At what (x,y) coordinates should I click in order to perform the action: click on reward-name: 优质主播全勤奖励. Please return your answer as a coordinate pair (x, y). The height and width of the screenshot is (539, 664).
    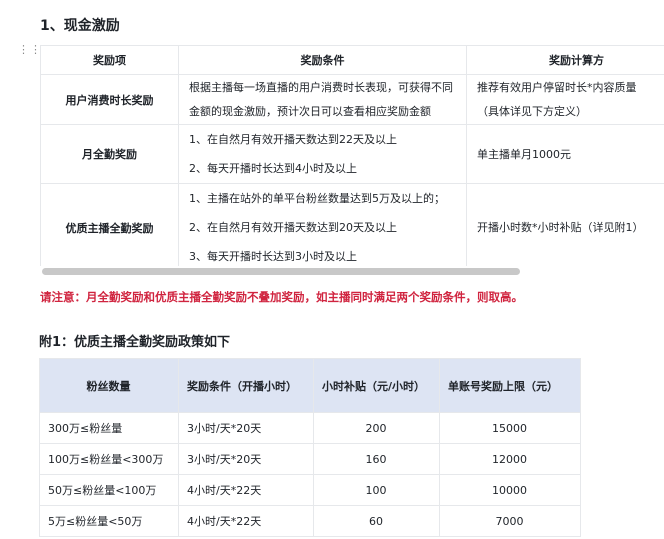
    Looking at the image, I should click on (109, 224).